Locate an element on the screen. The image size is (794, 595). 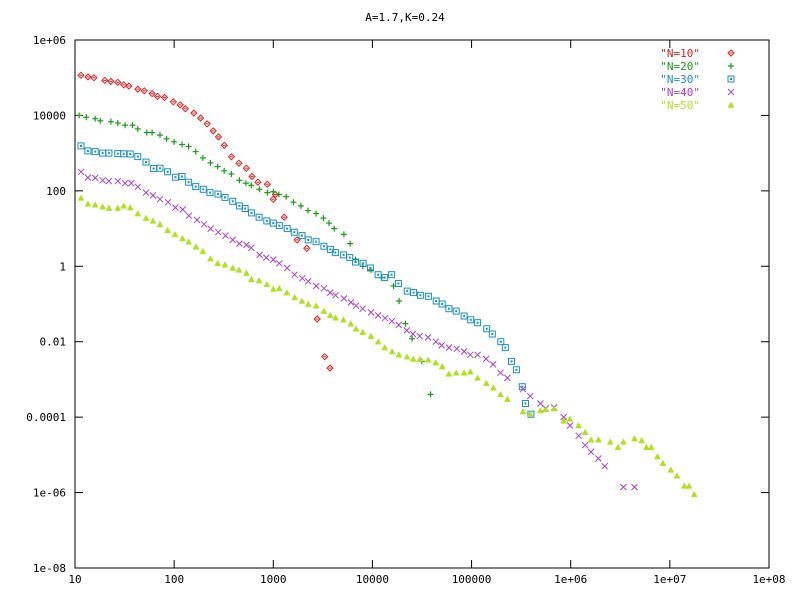
legend-item: "N=20" is located at coordinates (697, 66).